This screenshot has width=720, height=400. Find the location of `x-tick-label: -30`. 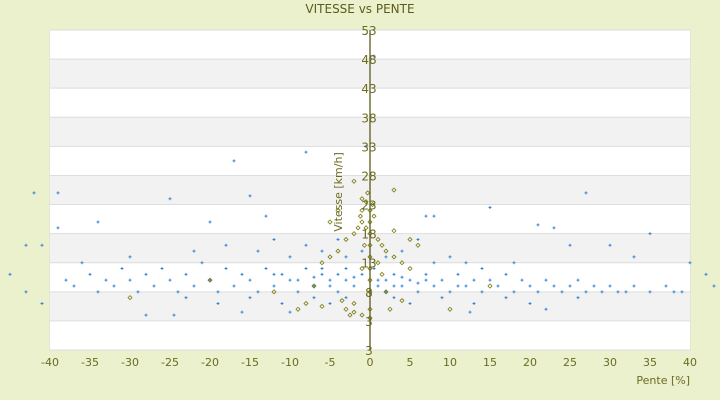

x-tick-label: -30 is located at coordinates (130, 362).